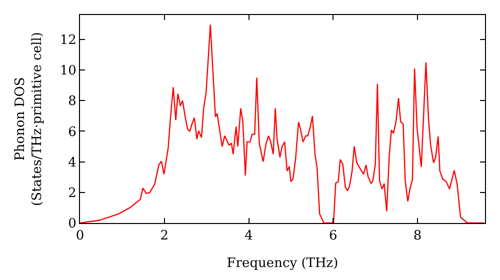 The width and height of the screenshot is (500, 280). What do you see at coordinates (72, 224) in the screenshot?
I see `y-tick-label: 0` at bounding box center [72, 224].